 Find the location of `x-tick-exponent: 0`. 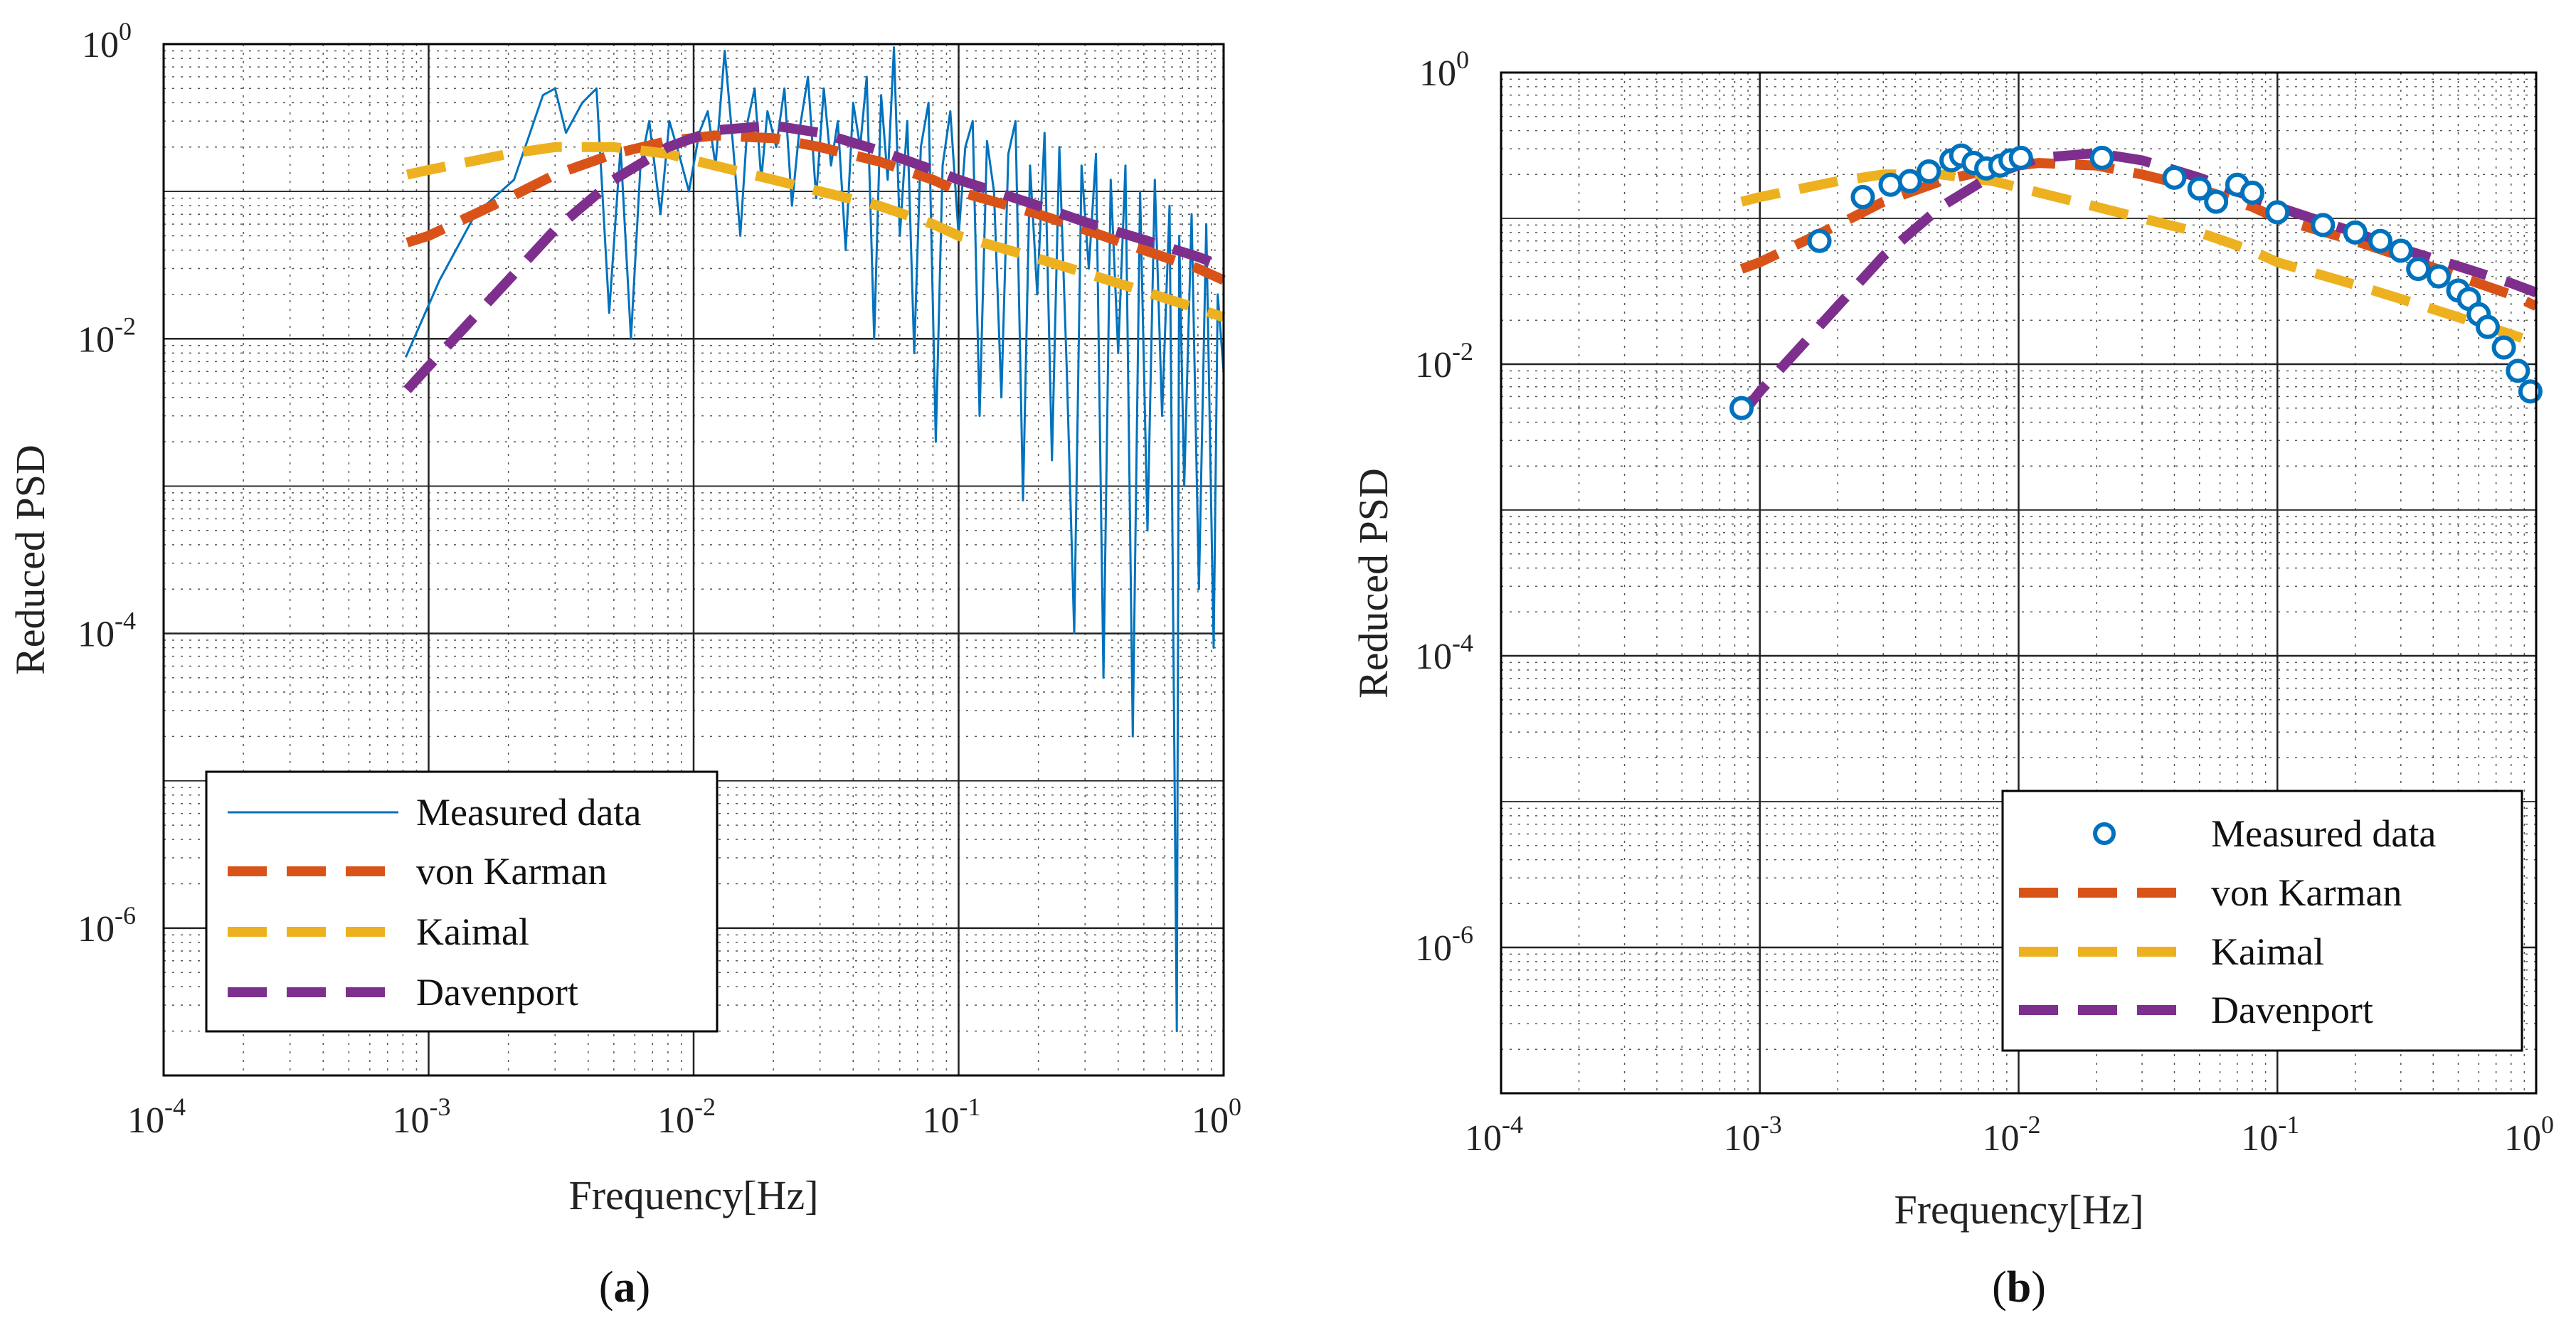

x-tick-exponent: 0 is located at coordinates (2547, 1124).